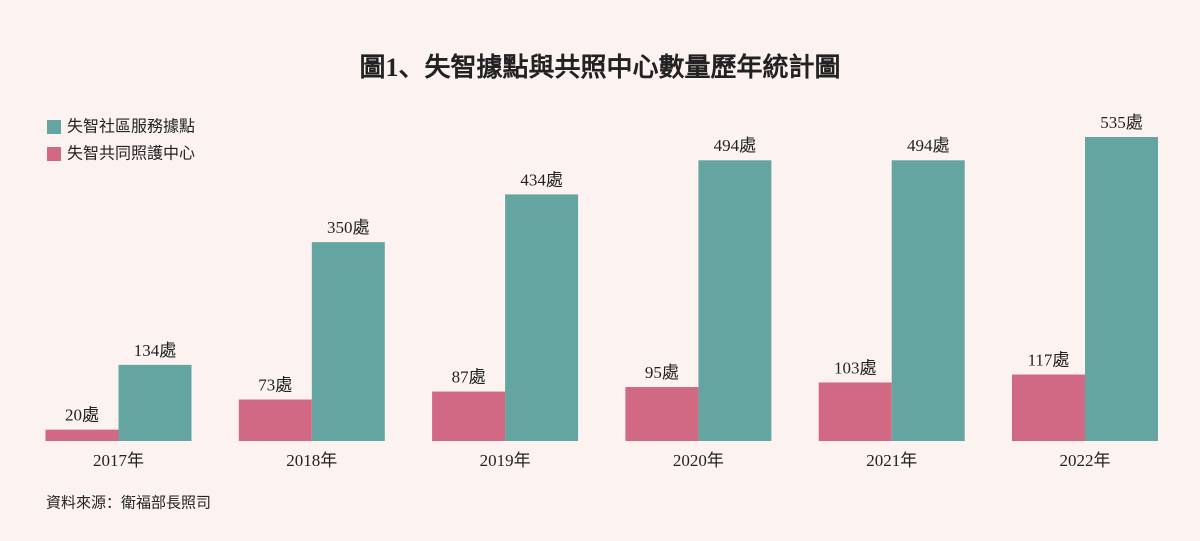  What do you see at coordinates (855, 367) in the screenshot?
I see `value-label: 103處` at bounding box center [855, 367].